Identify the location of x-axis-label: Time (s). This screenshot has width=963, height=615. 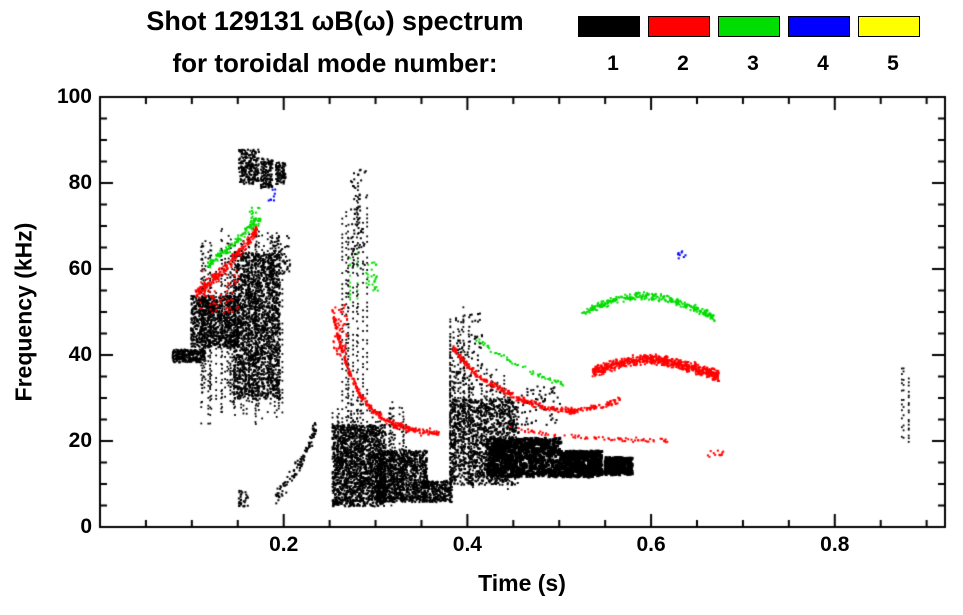
(522, 583).